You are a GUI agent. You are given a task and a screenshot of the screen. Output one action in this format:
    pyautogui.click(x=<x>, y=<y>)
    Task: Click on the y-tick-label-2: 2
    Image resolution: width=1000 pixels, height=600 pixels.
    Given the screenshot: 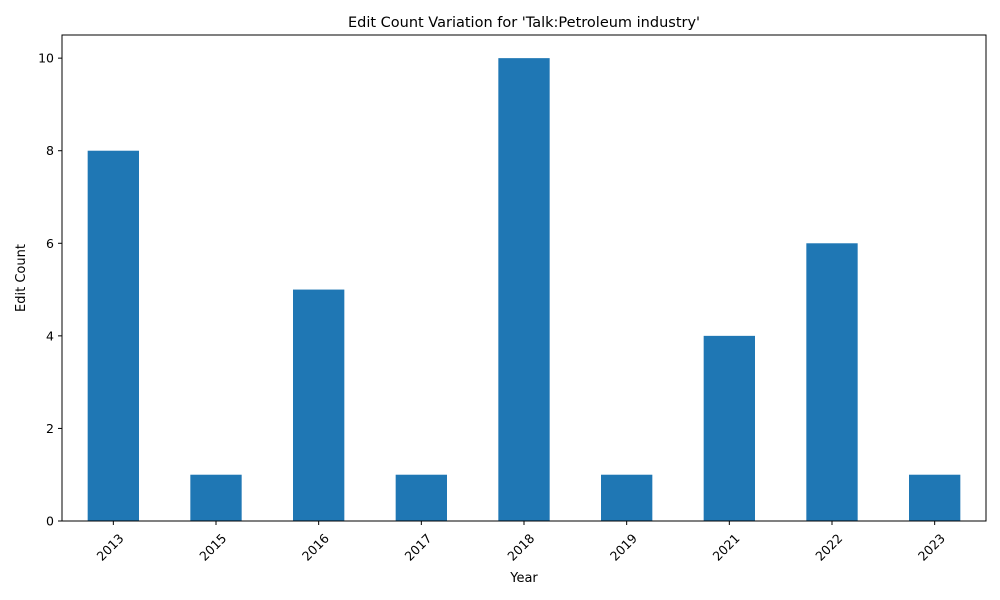 What is the action you would take?
    pyautogui.click(x=50, y=428)
    